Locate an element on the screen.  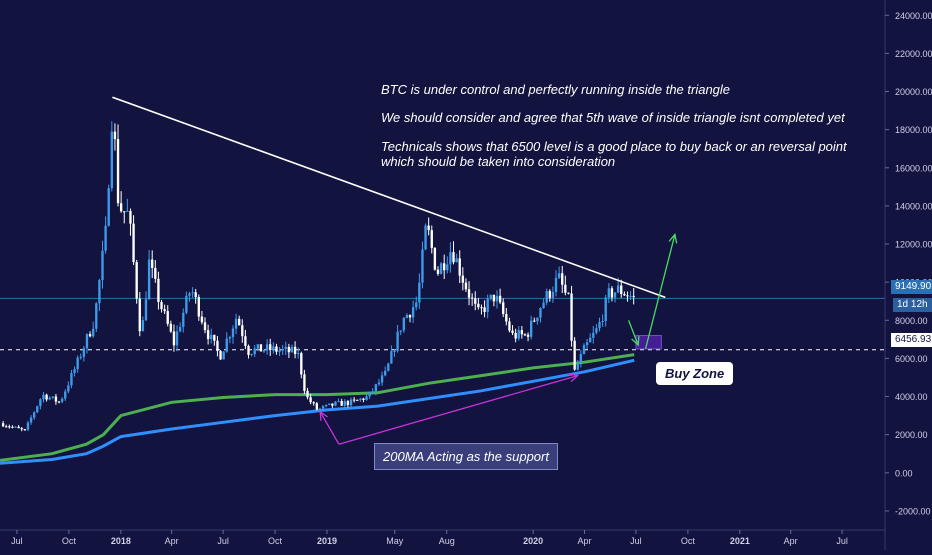
y-tick-label: -2000.00 is located at coordinates (913, 511).